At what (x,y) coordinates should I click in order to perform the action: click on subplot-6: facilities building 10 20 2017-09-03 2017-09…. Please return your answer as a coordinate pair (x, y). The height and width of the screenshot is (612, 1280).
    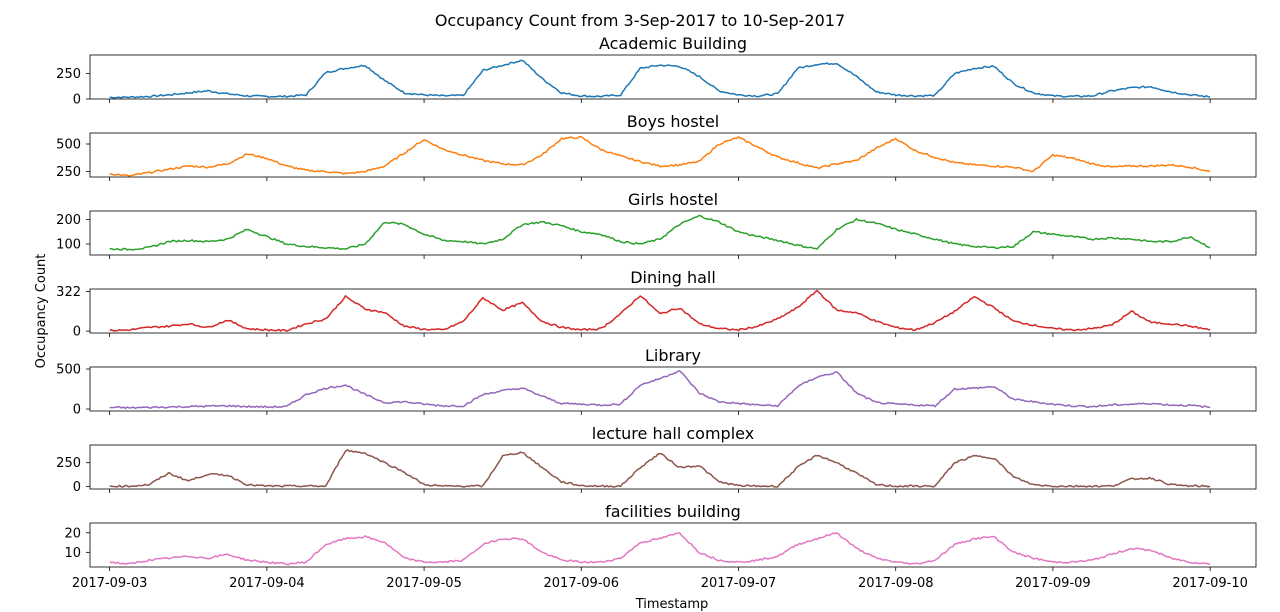
    Looking at the image, I should click on (660, 546).